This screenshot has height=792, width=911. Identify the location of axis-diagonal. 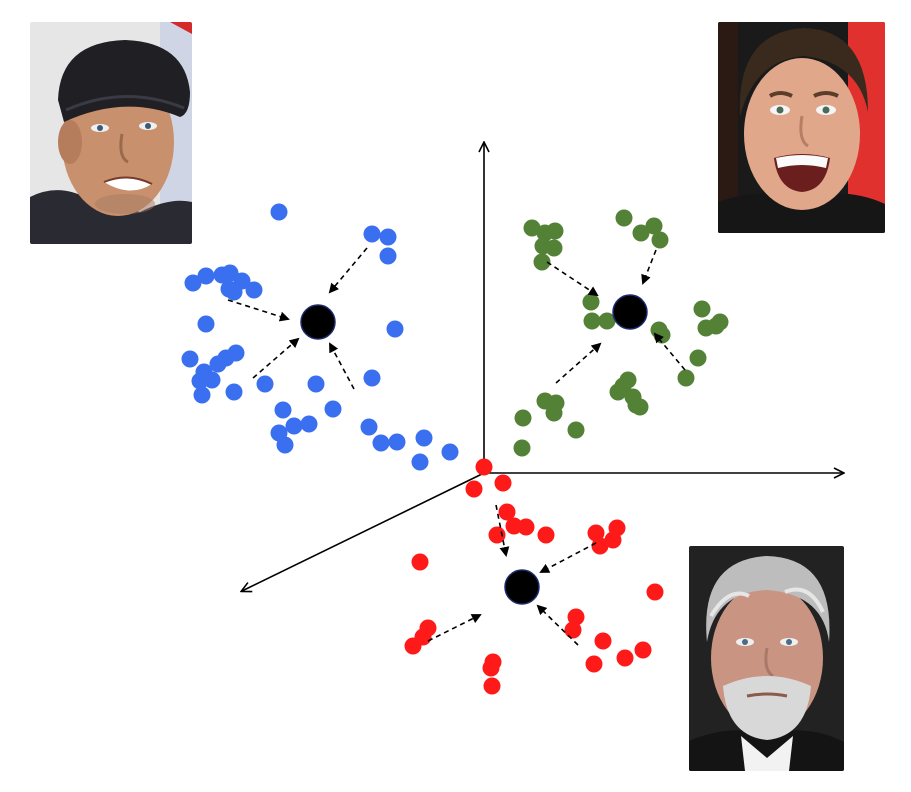
(363, 531).